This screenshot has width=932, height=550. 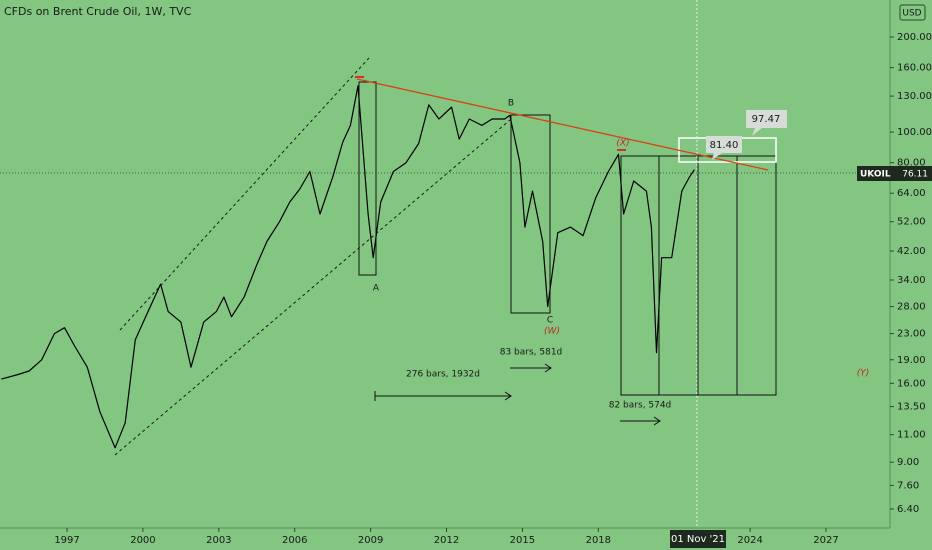 I want to click on wave-label: (X), so click(x=622, y=144).